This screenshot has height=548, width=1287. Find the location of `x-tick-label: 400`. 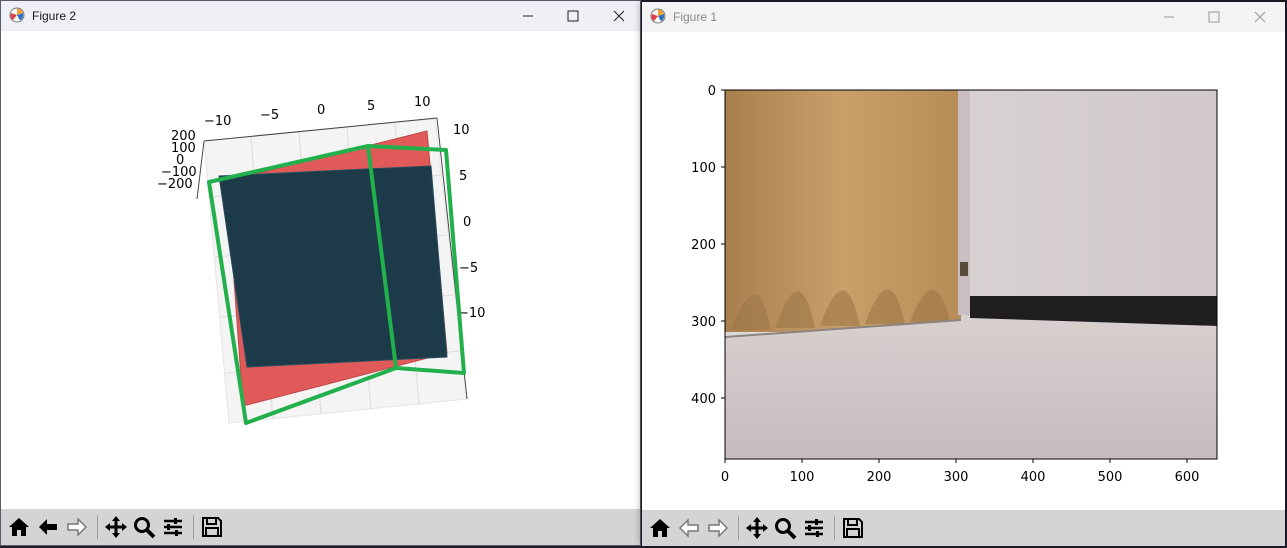

x-tick-label: 400 is located at coordinates (1033, 477).